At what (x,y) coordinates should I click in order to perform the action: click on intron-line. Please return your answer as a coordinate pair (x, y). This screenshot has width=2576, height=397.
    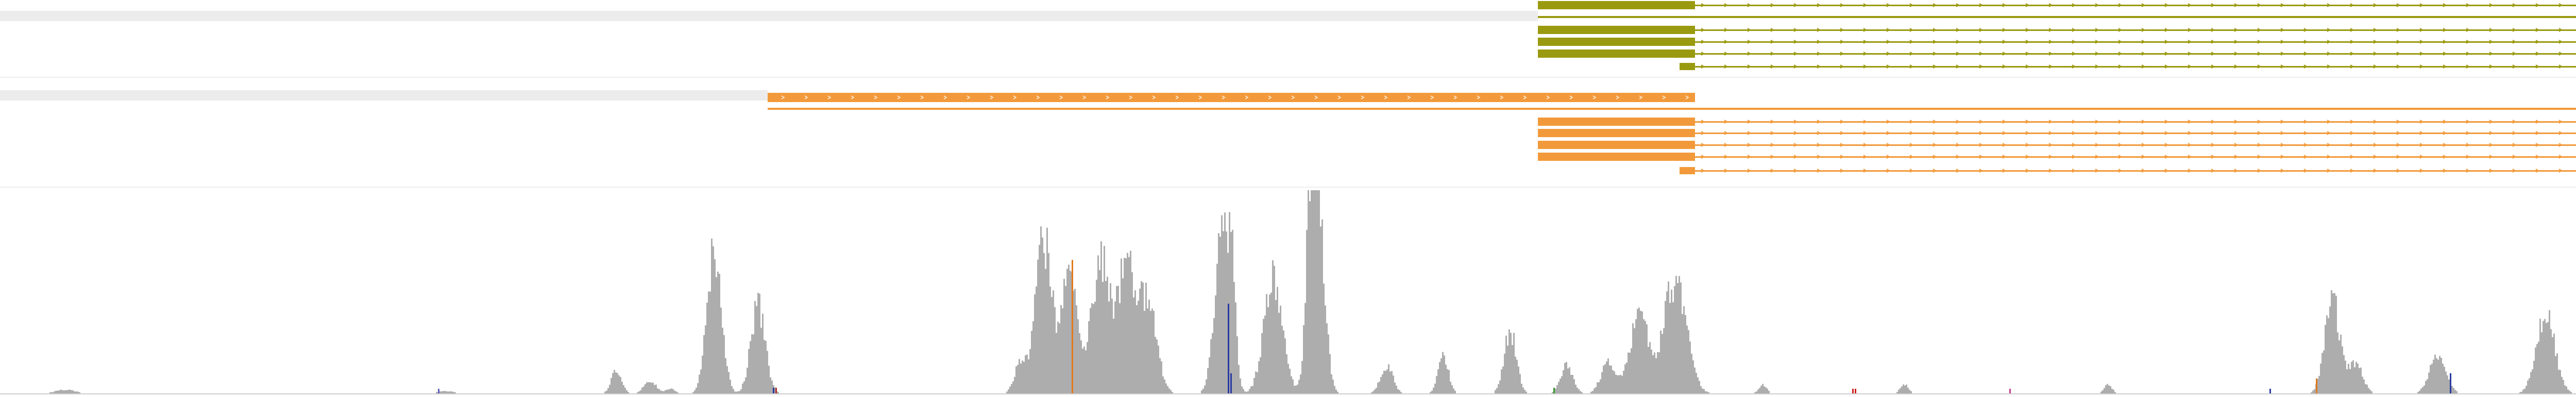
    Looking at the image, I should click on (2135, 30).